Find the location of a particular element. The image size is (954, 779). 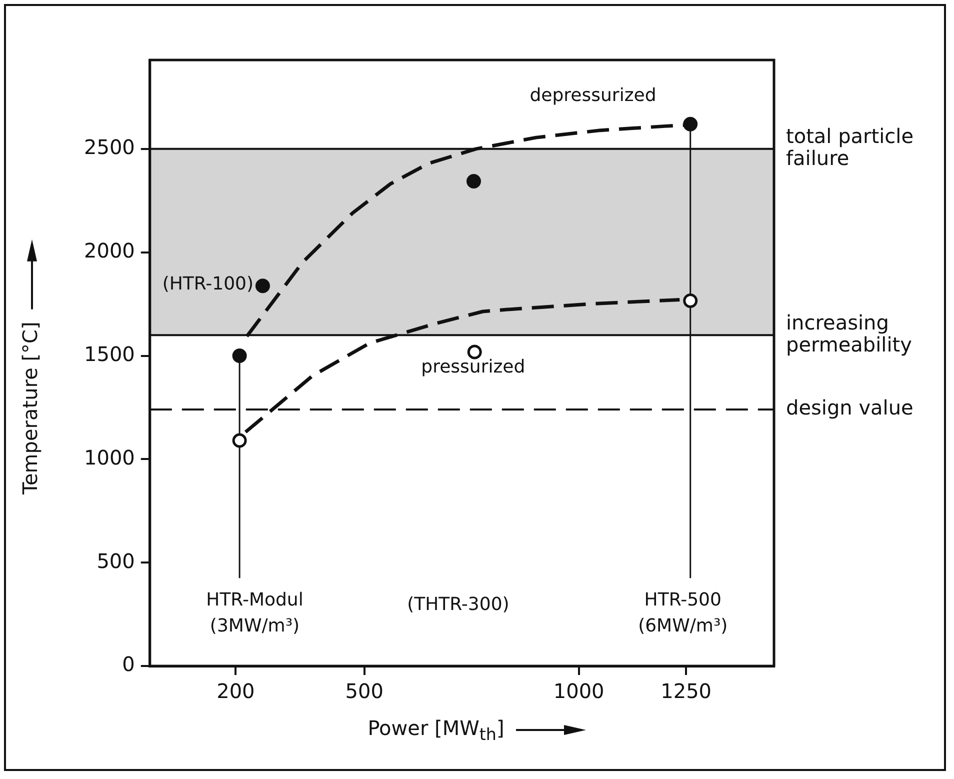

y-axis-title: Temperature [°C] is located at coordinates (30, 408).